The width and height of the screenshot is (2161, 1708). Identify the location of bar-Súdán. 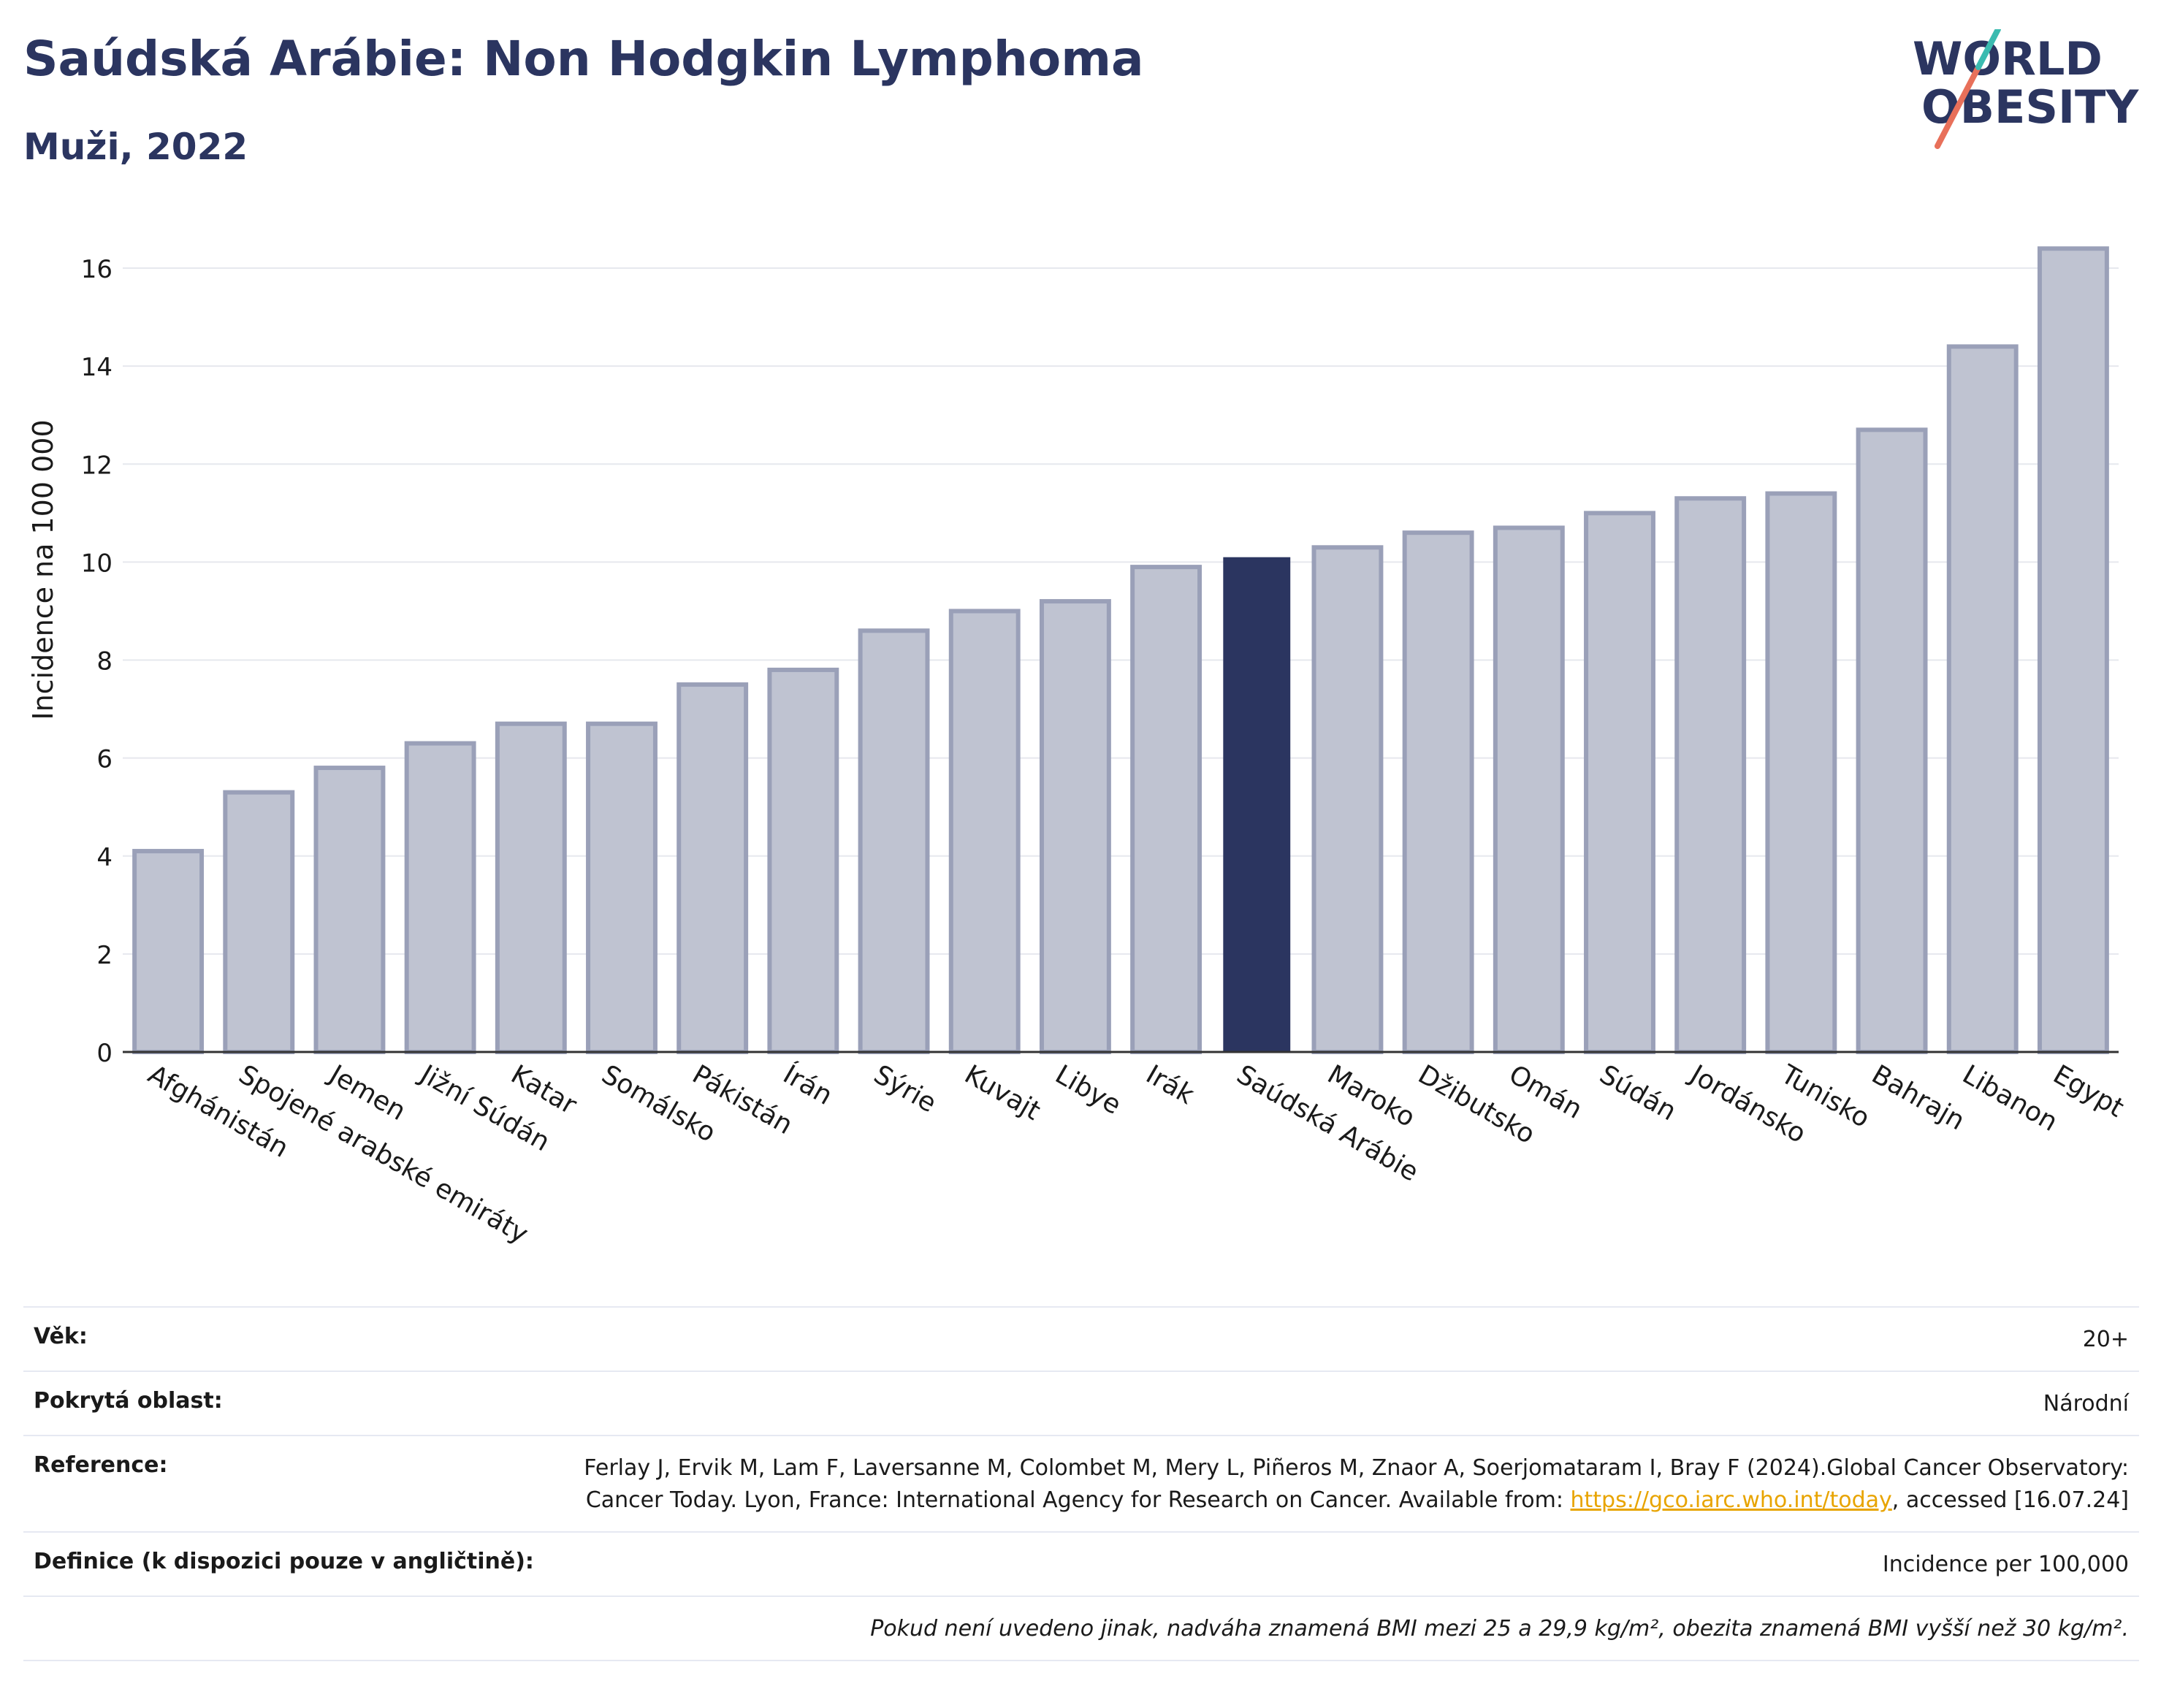
(1619, 782).